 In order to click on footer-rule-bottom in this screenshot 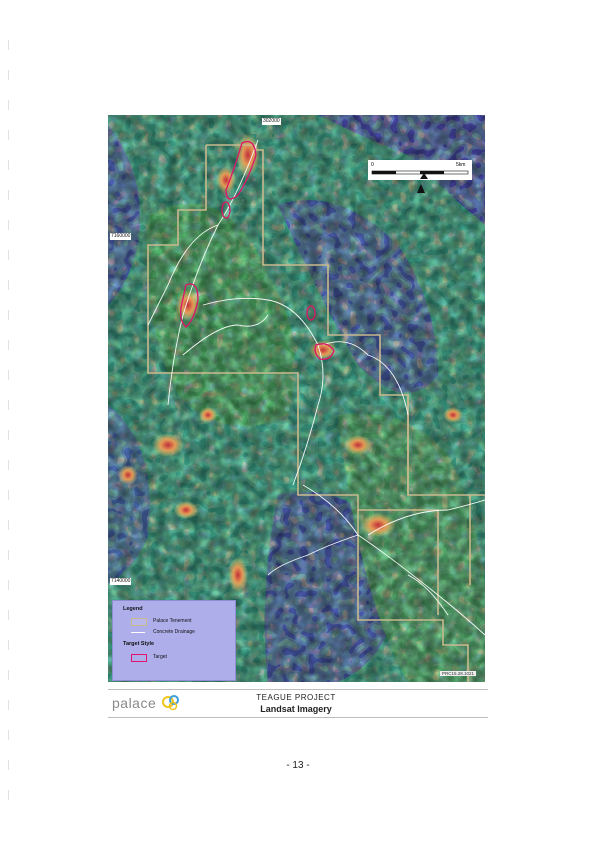, I will do `click(298, 717)`.